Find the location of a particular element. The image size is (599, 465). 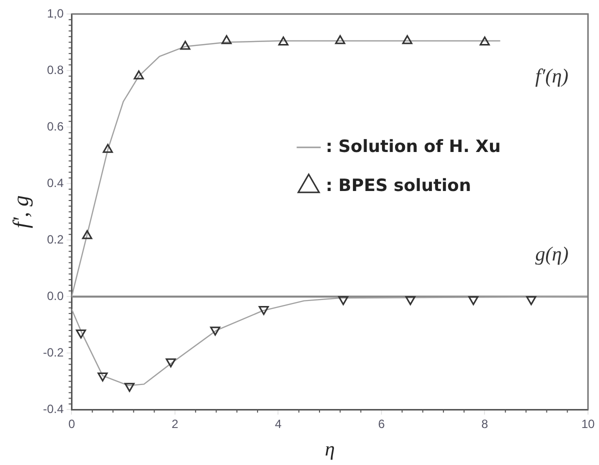

x-tick-label: 2 is located at coordinates (175, 424).